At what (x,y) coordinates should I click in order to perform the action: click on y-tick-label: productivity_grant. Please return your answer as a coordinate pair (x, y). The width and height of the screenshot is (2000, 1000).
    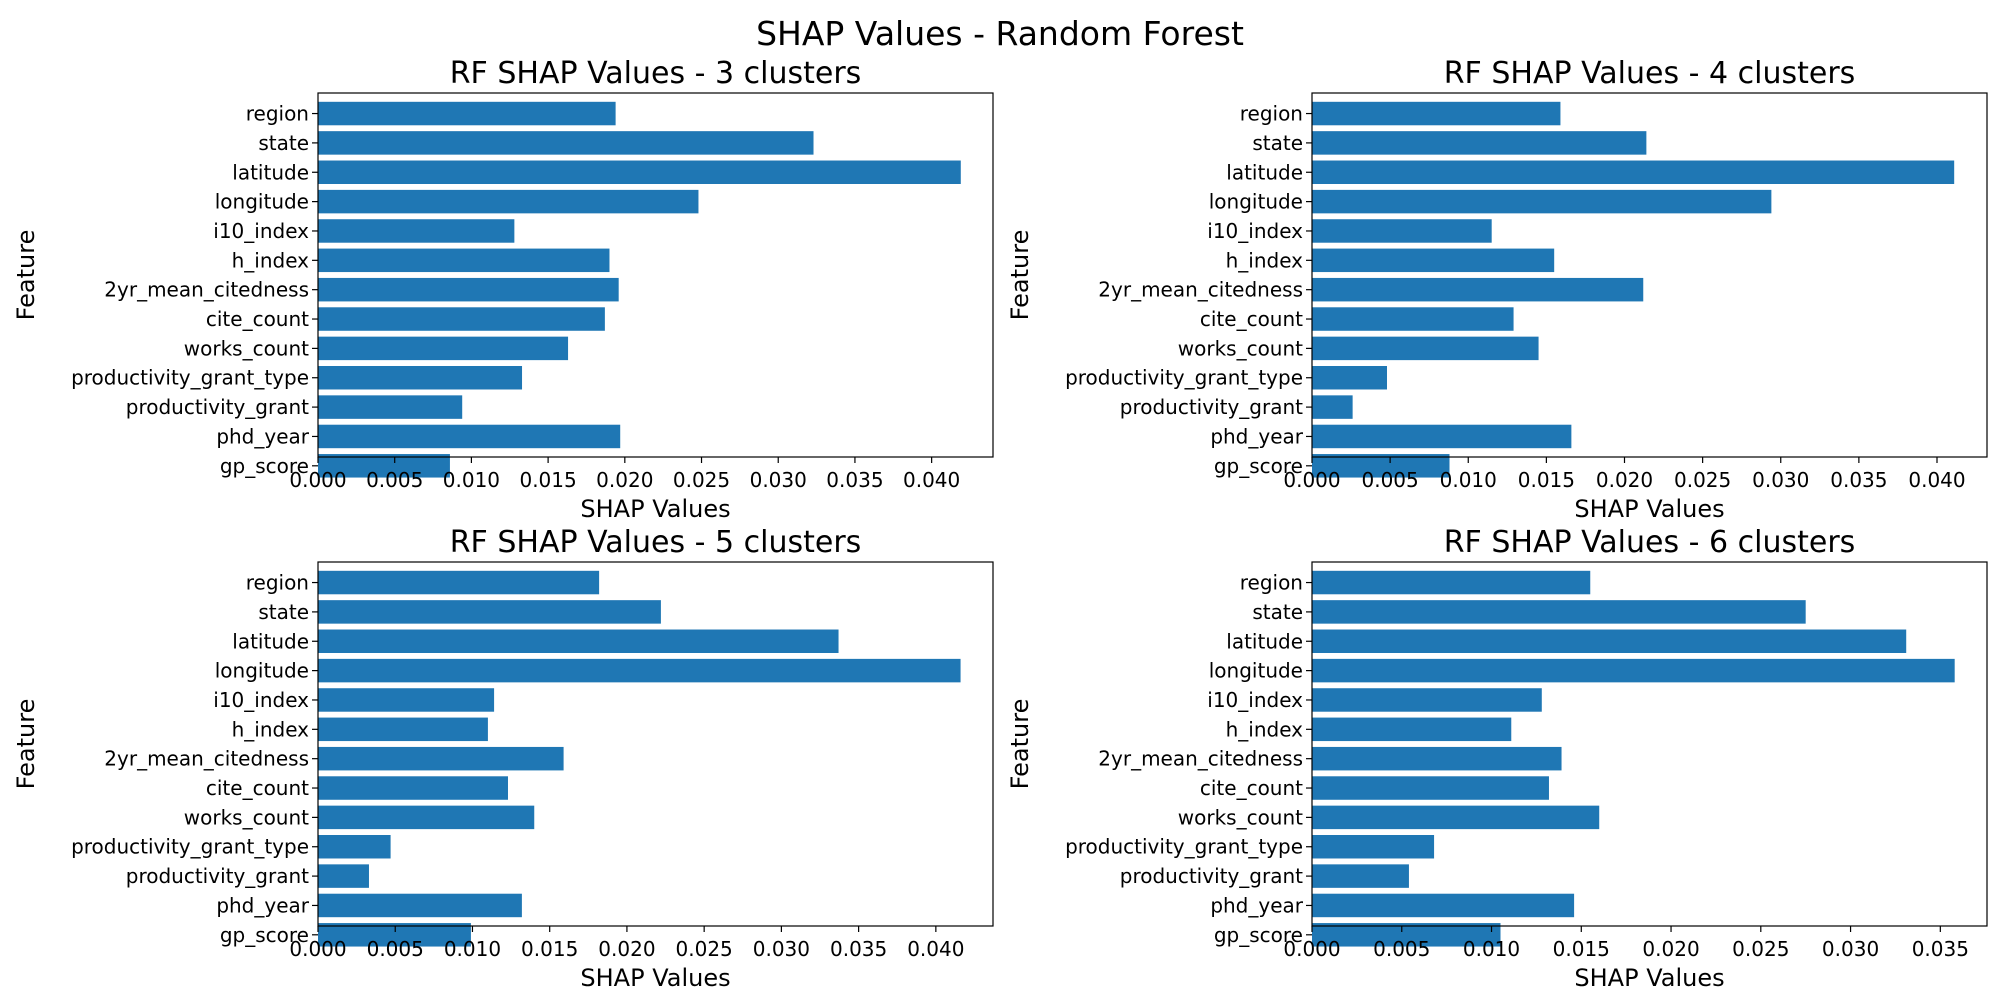
    Looking at the image, I should click on (217, 876).